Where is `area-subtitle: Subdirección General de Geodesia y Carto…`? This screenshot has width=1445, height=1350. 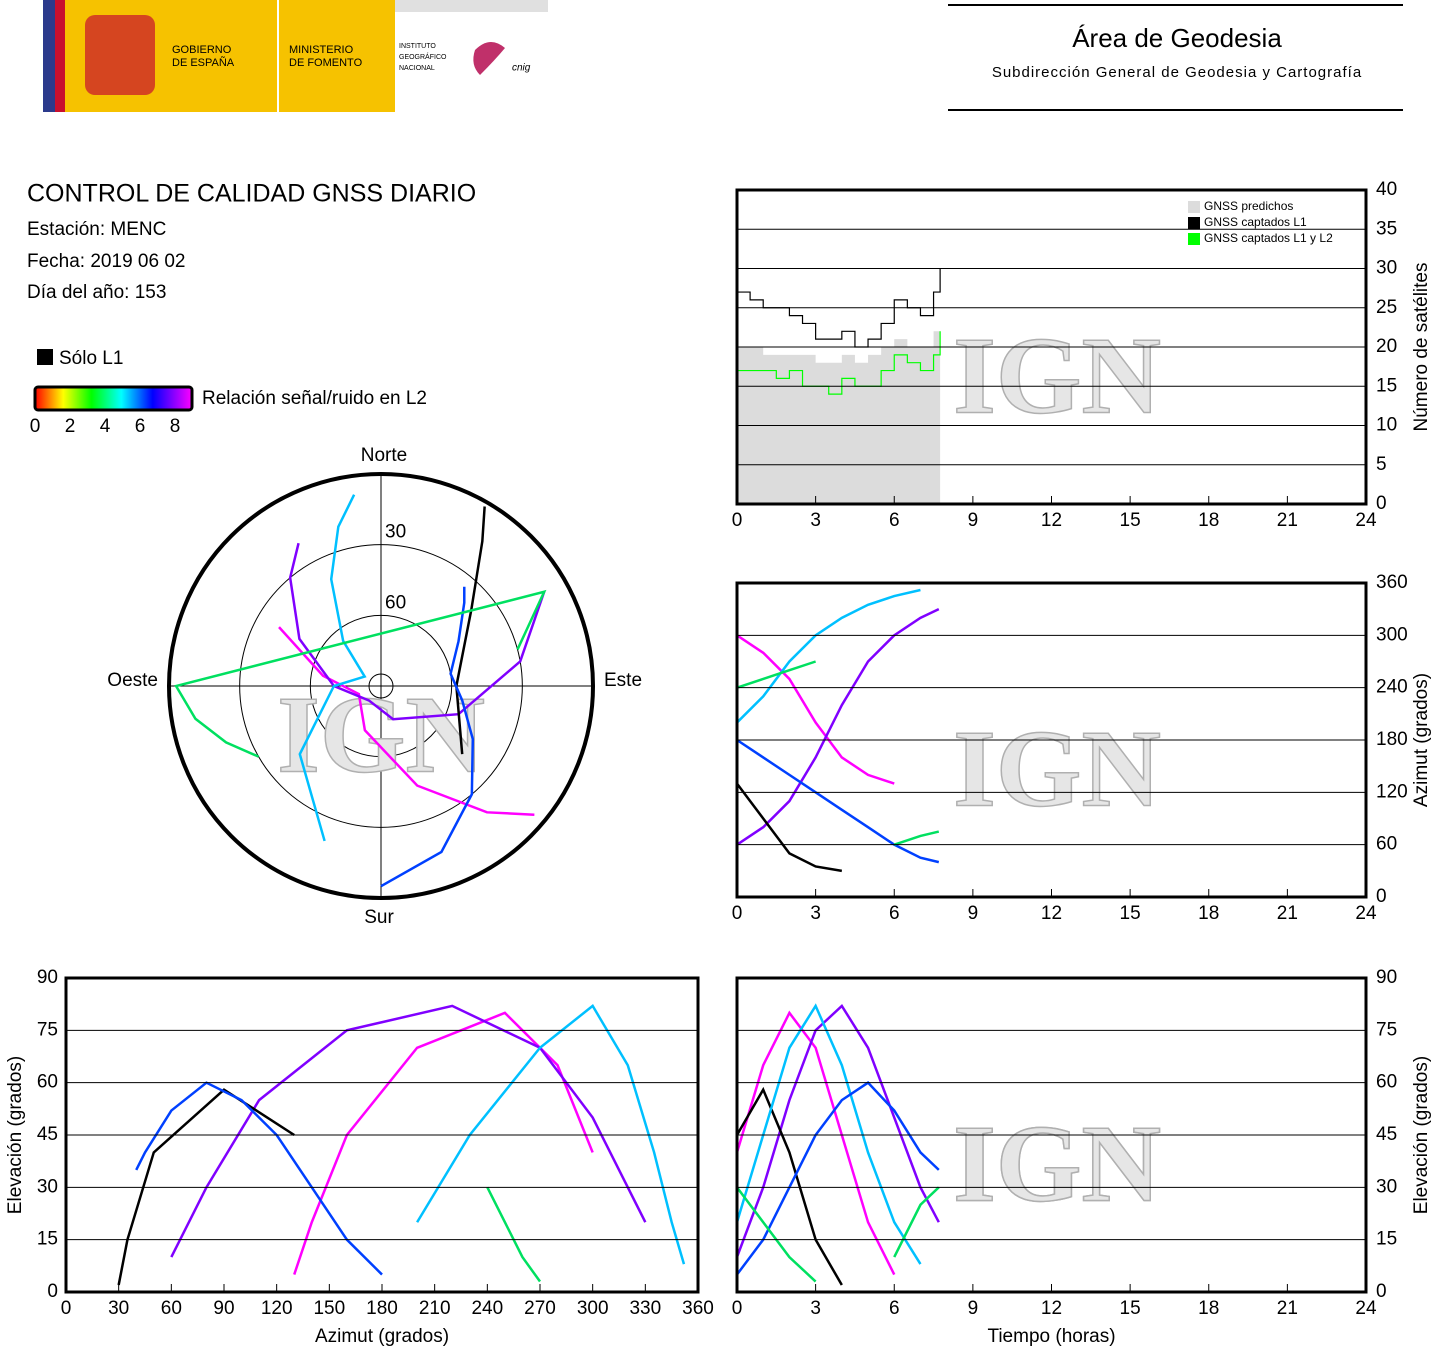
area-subtitle: Subdirección General de Geodesia y Carto… is located at coordinates (1177, 72).